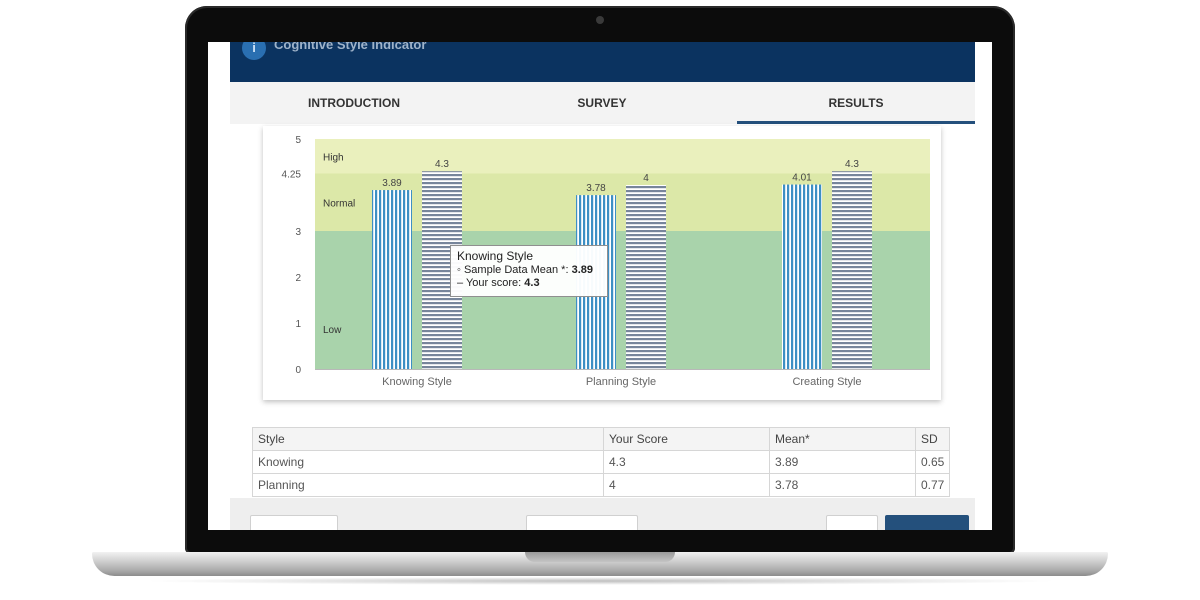 Image resolution: width=1200 pixels, height=600 pixels. Describe the element at coordinates (596, 188) in the screenshot. I see `bar-data-label: 3.78` at that location.